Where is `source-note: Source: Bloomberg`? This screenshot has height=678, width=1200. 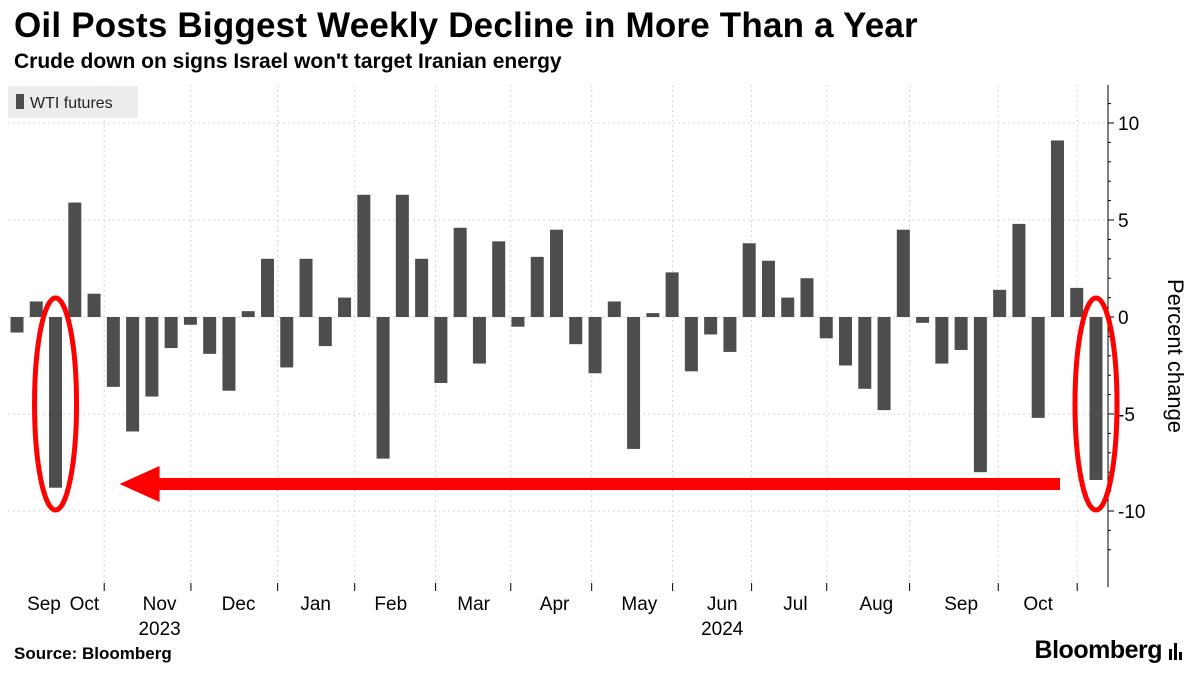 source-note: Source: Bloomberg is located at coordinates (93, 653).